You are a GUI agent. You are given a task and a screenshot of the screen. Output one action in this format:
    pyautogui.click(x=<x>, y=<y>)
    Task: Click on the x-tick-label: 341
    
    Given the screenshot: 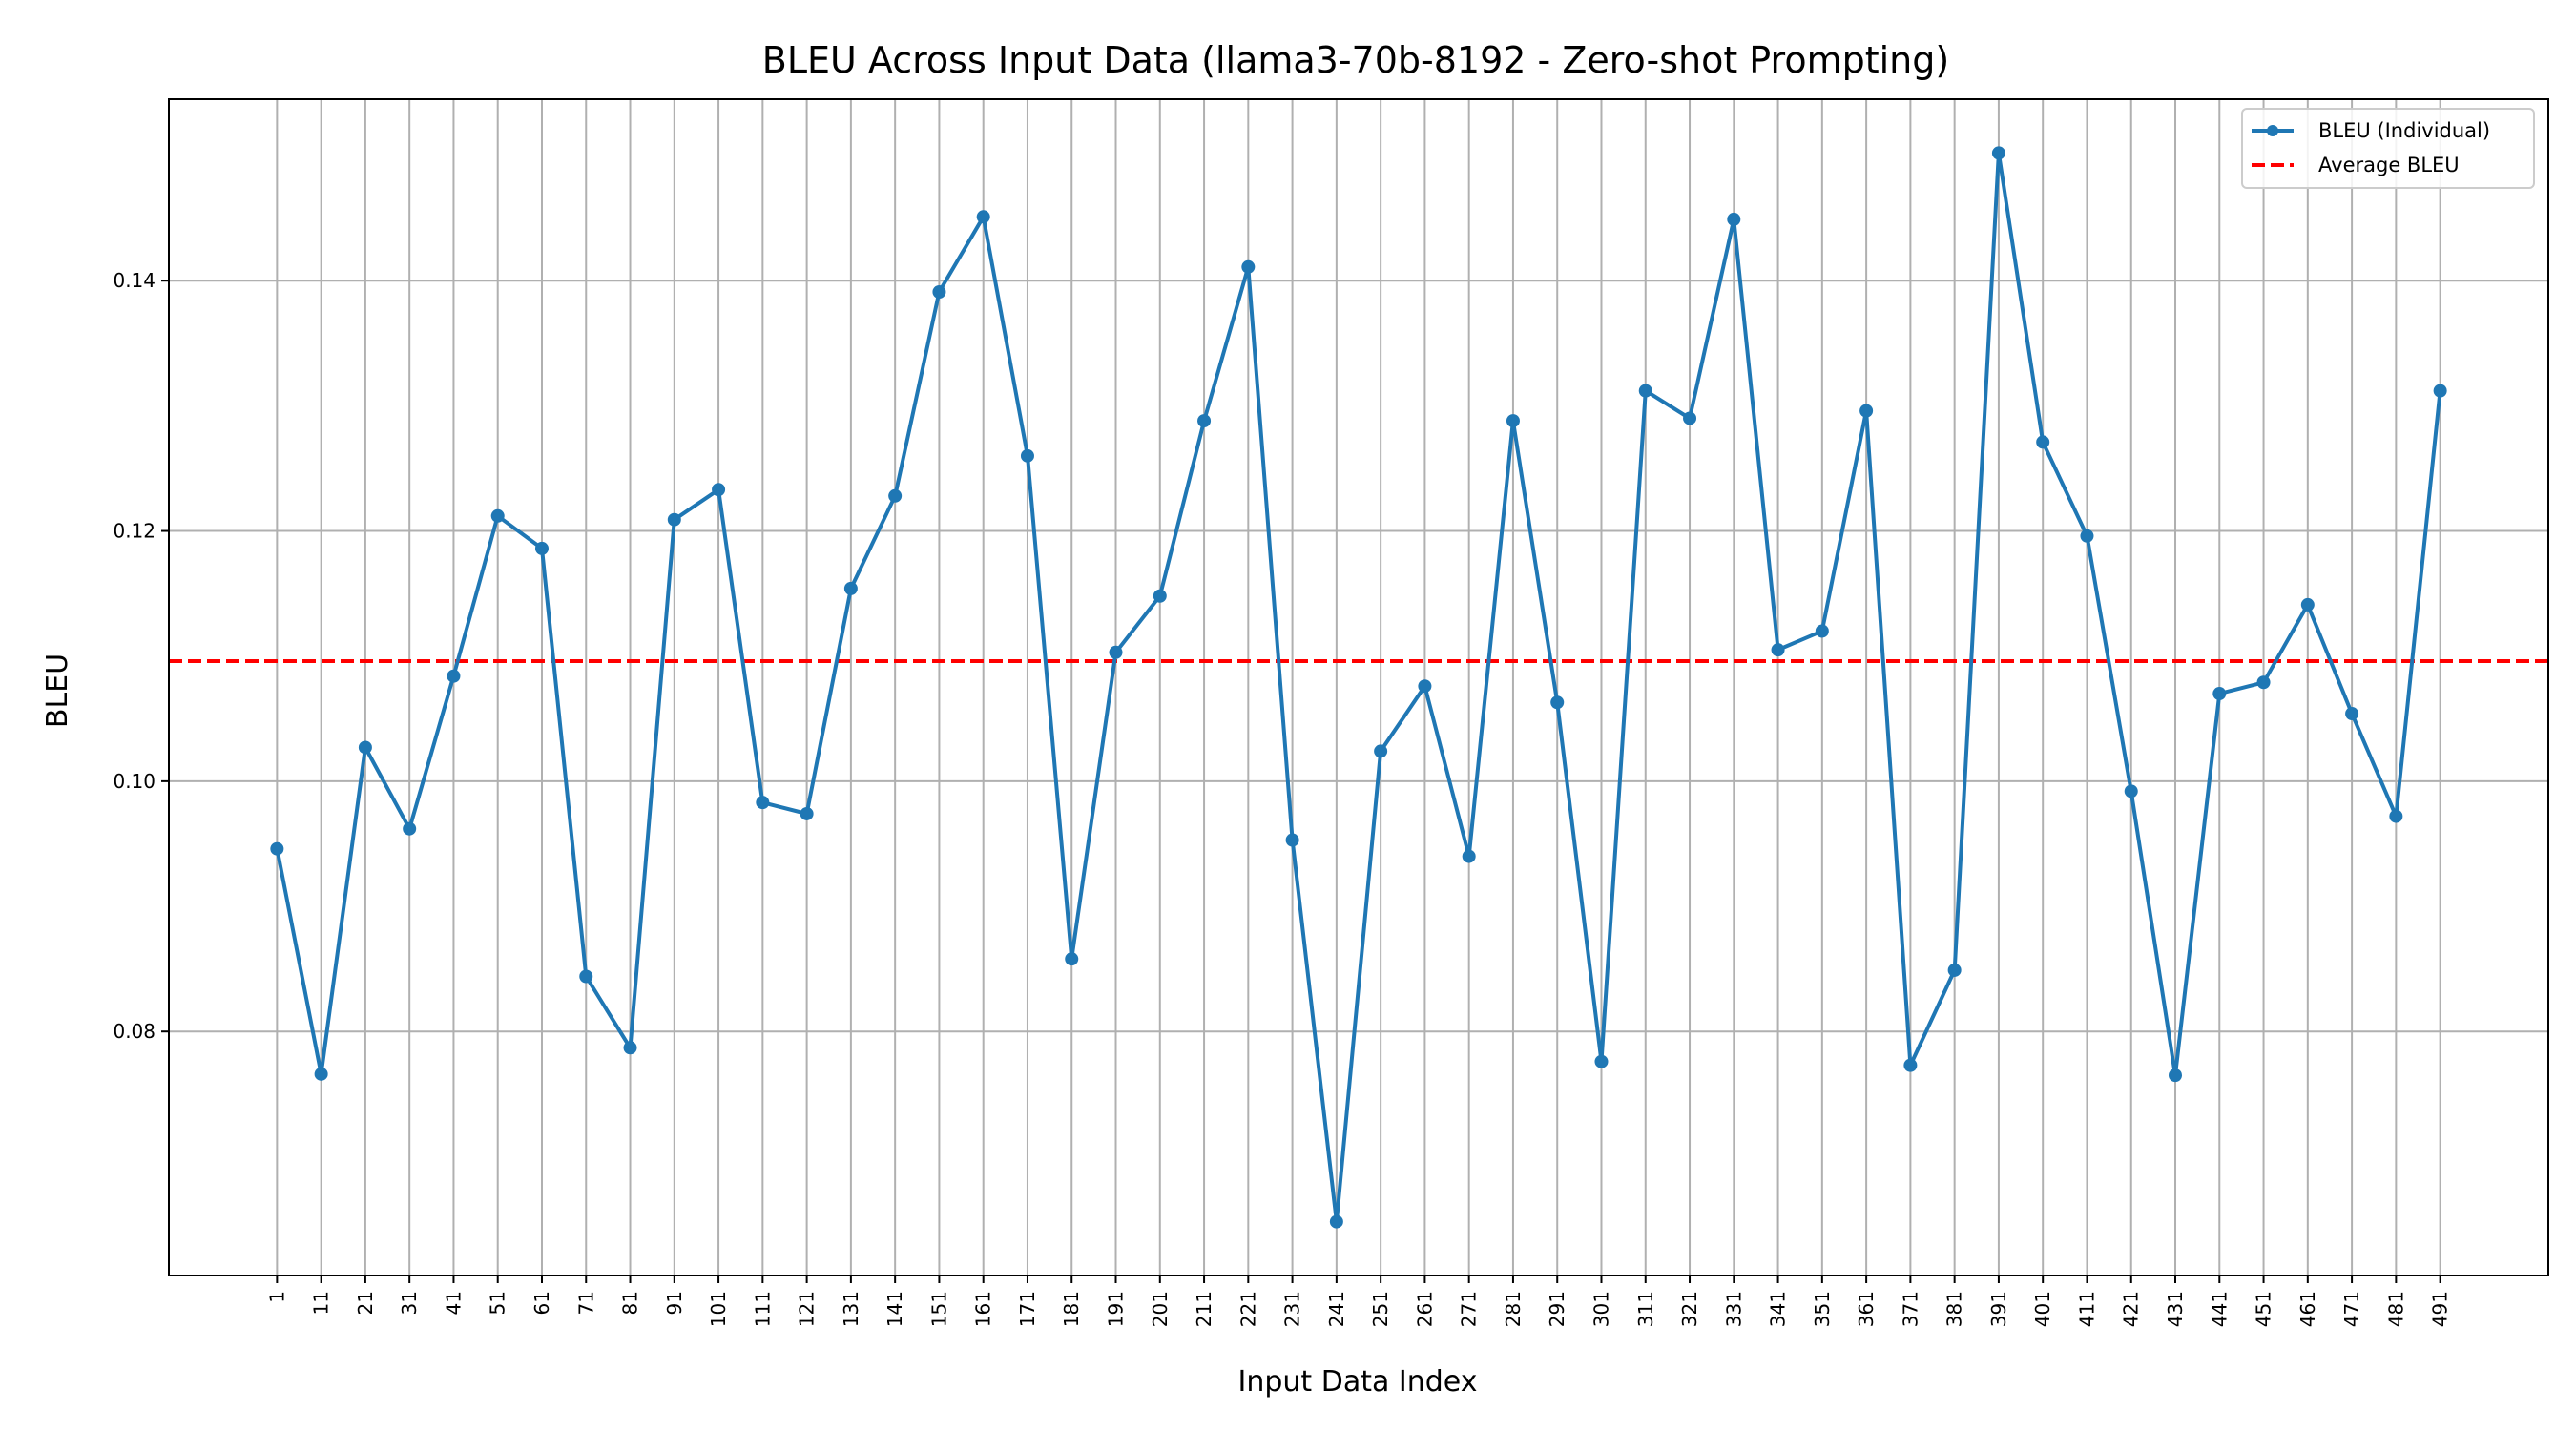 What is the action you would take?
    pyautogui.click(x=1778, y=1309)
    